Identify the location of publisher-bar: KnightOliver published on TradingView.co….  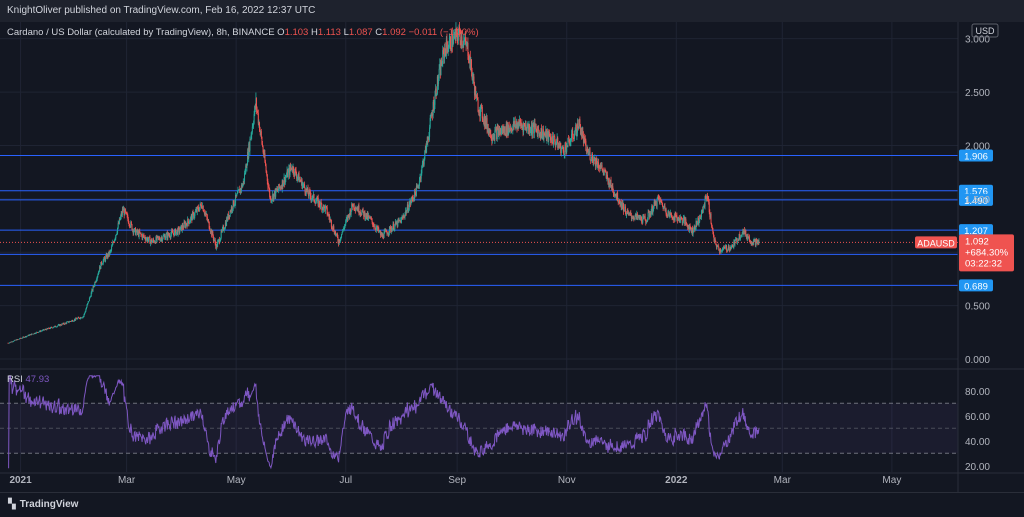
(512, 11).